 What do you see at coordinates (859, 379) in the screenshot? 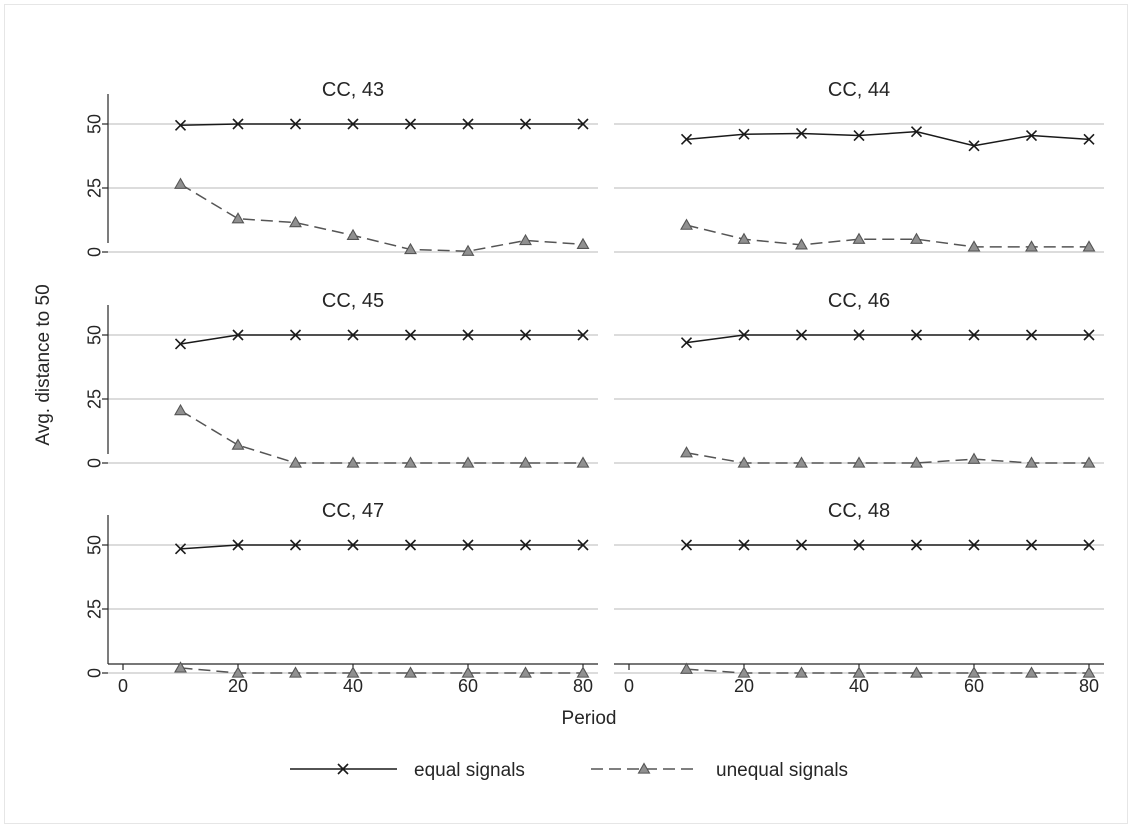
I see `panel-cc-46: CC, 46` at bounding box center [859, 379].